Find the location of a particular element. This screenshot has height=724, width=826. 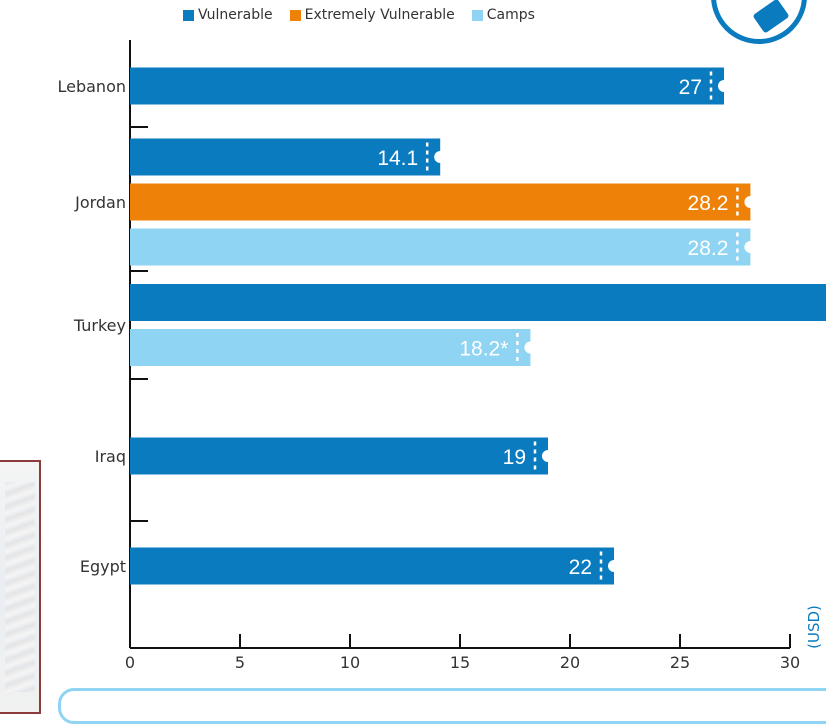

chart-legend: Vulnerable Extremely Vulnerable Camps is located at coordinates (367, 15).